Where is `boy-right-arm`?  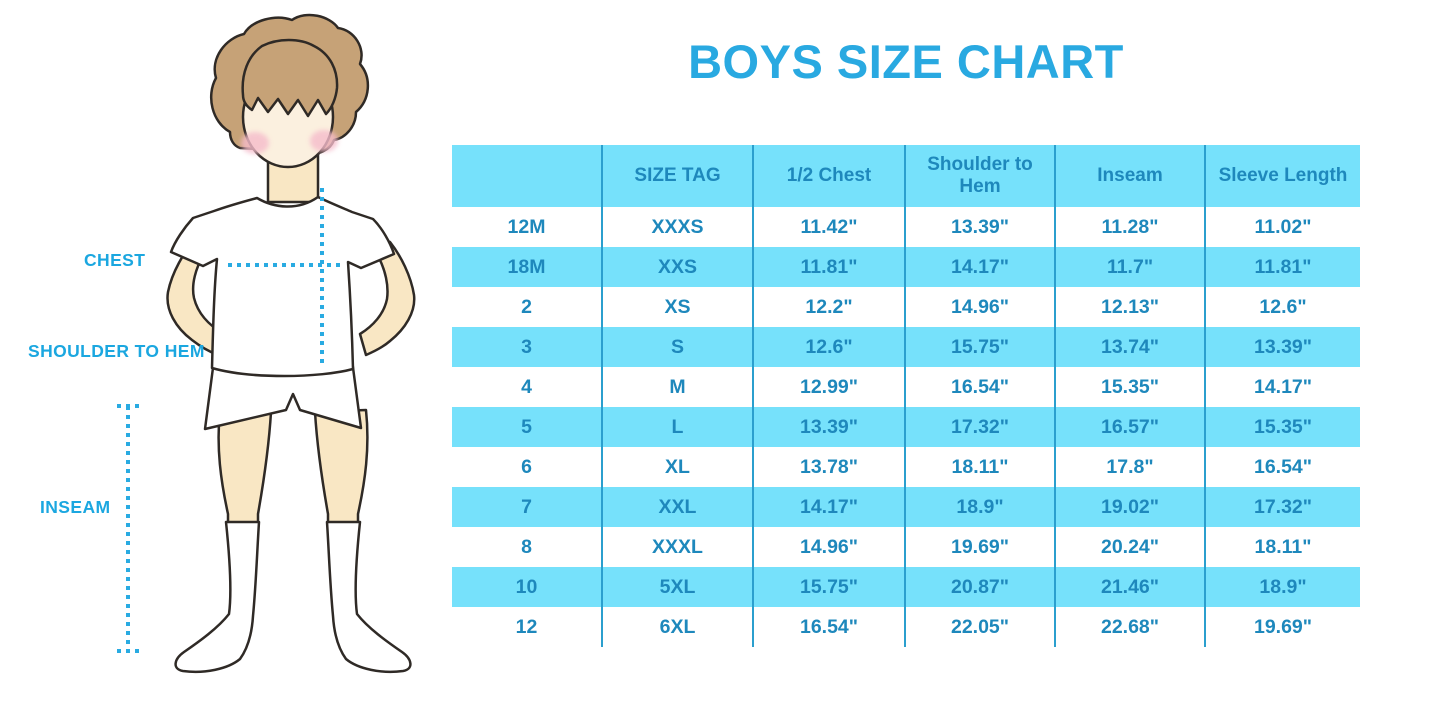 boy-right-arm is located at coordinates (387, 298).